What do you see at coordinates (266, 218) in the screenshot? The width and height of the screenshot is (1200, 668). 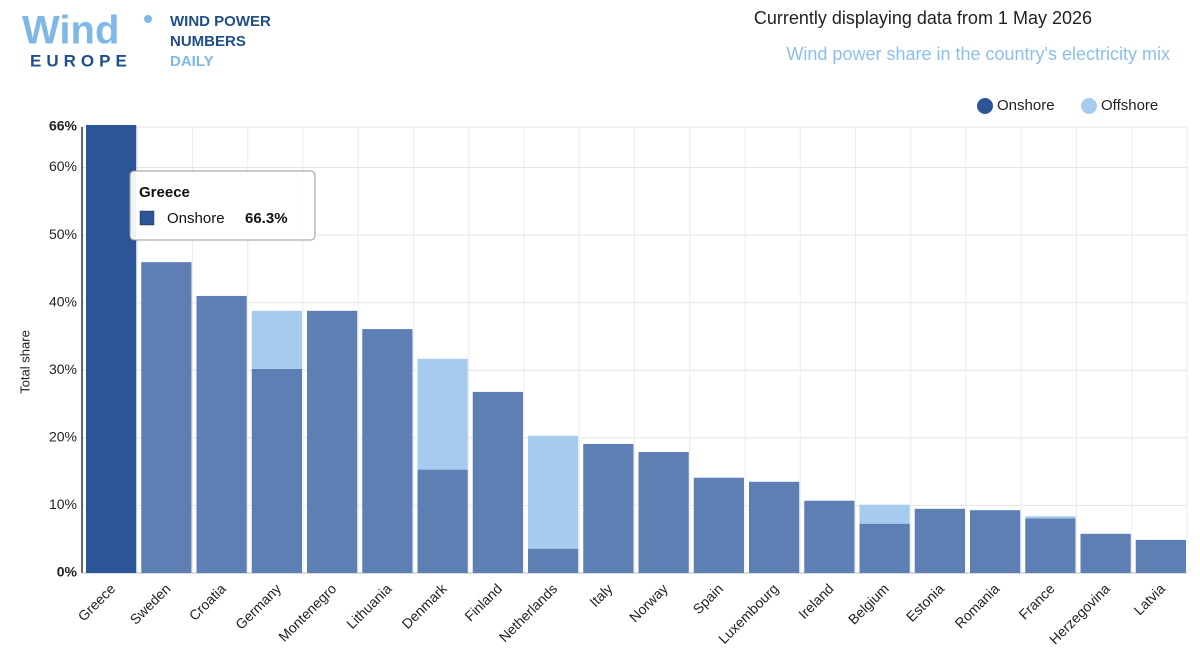 I see `tooltip-value: 66.3%` at bounding box center [266, 218].